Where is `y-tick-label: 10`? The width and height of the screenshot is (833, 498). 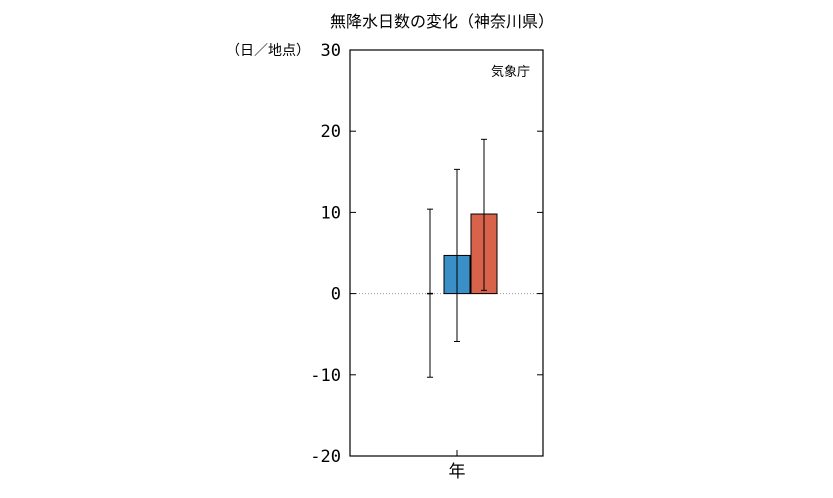
y-tick-label: 10 is located at coordinates (331, 213).